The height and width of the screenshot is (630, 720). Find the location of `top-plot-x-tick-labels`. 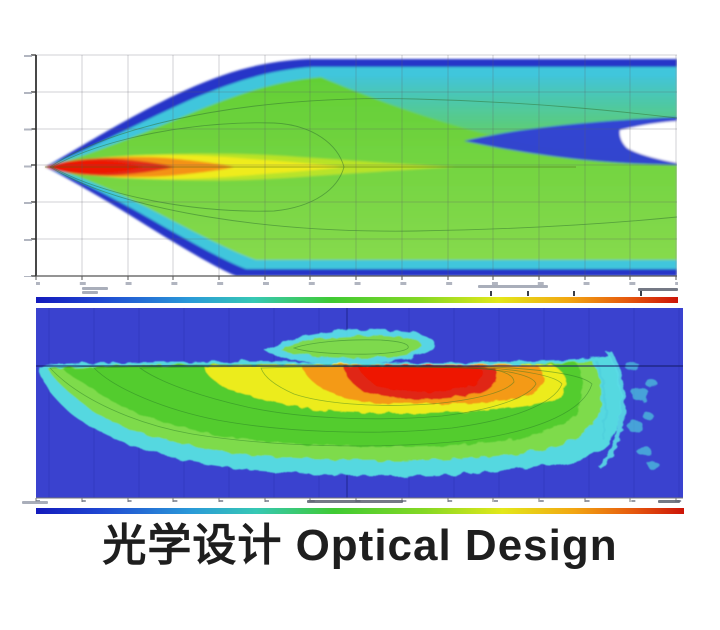

top-plot-x-tick-labels is located at coordinates (357, 283).